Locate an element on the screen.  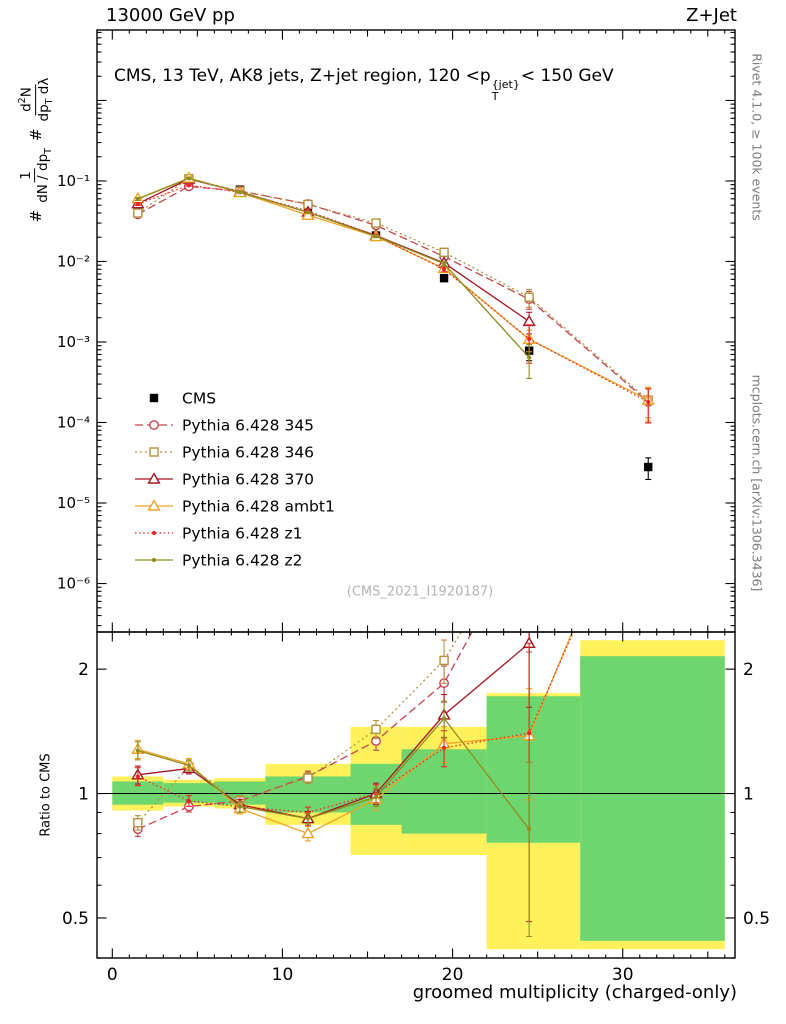
mcplots-reference-note: mcplots.cern.ch [arXiv:1306.3436] is located at coordinates (757, 483).